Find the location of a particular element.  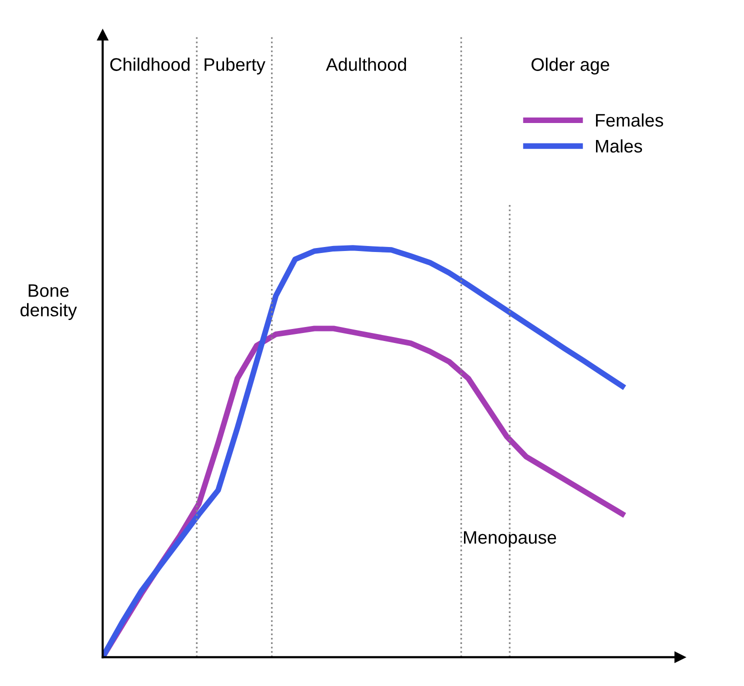

text: Older age is located at coordinates (571, 66).